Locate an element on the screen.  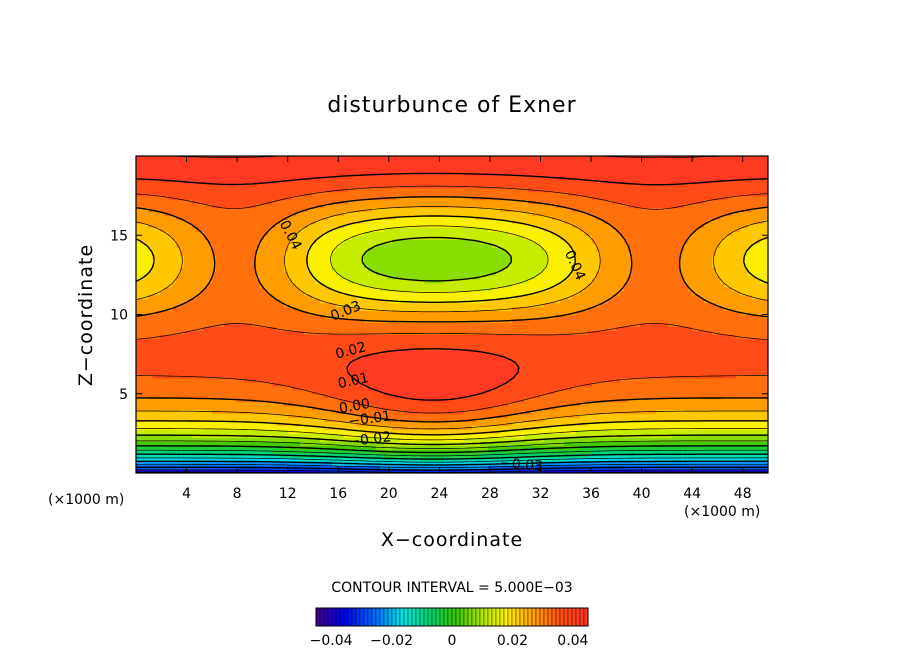
x-axis-unit-label: (×1000 m) is located at coordinates (722, 512).